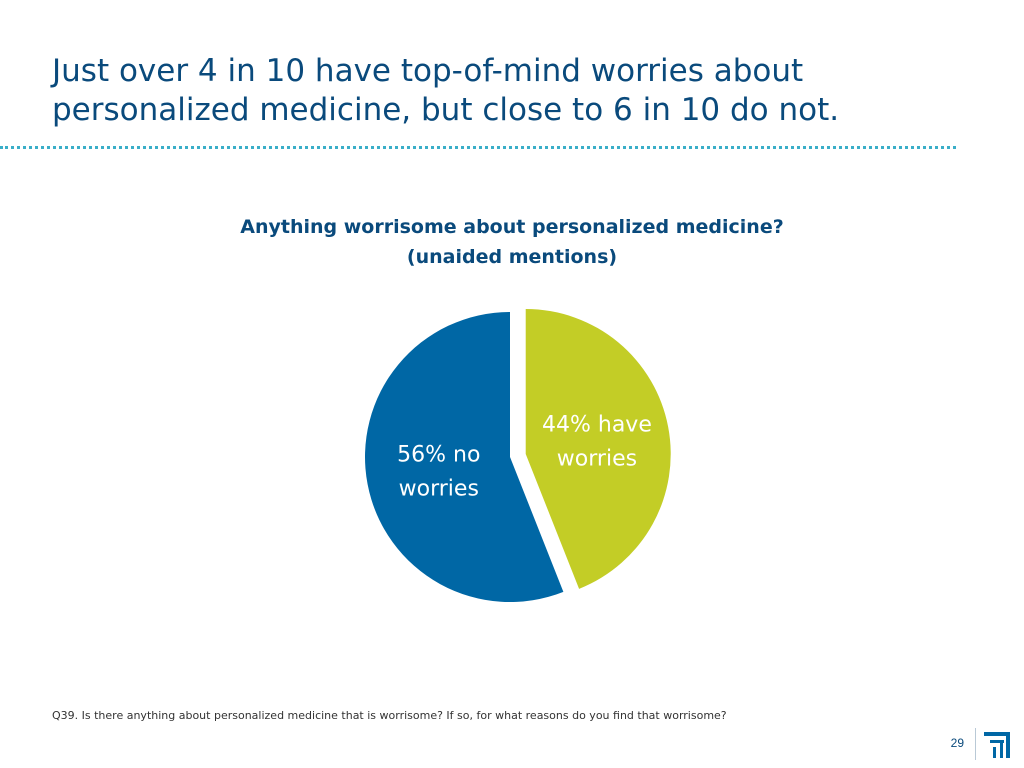 This screenshot has height=768, width=1024. I want to click on pie-slice-no-worries, so click(464, 457).